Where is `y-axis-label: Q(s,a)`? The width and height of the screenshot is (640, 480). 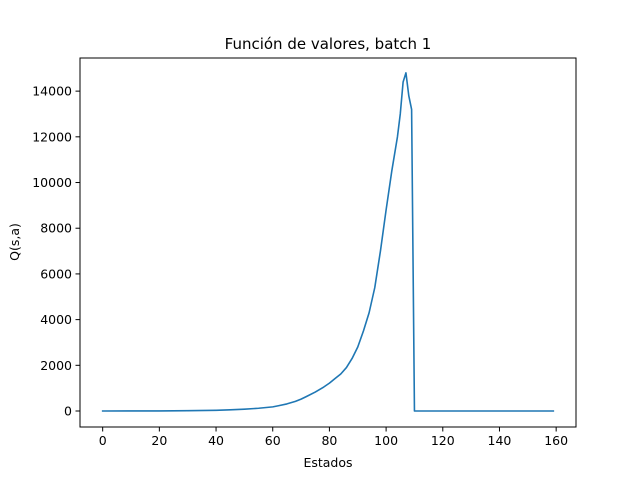
y-axis-label: Q(s,a) is located at coordinates (14, 242).